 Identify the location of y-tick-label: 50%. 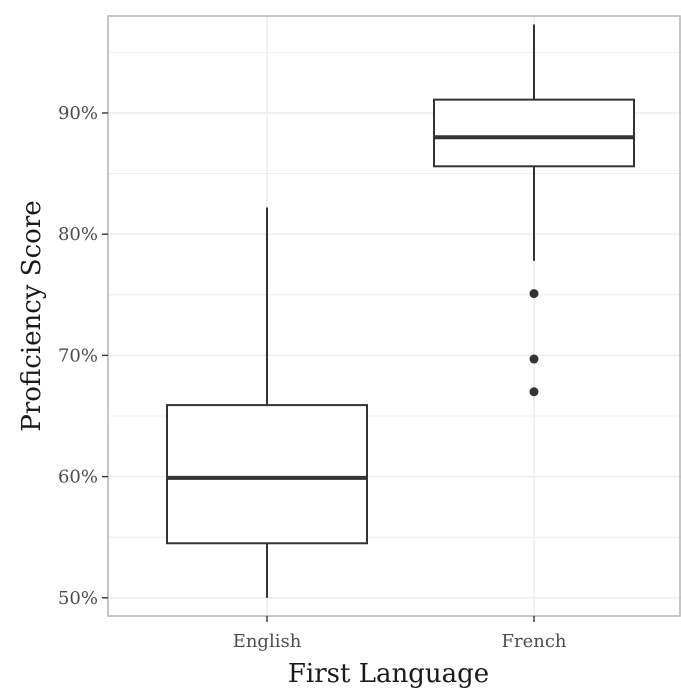
(78, 598).